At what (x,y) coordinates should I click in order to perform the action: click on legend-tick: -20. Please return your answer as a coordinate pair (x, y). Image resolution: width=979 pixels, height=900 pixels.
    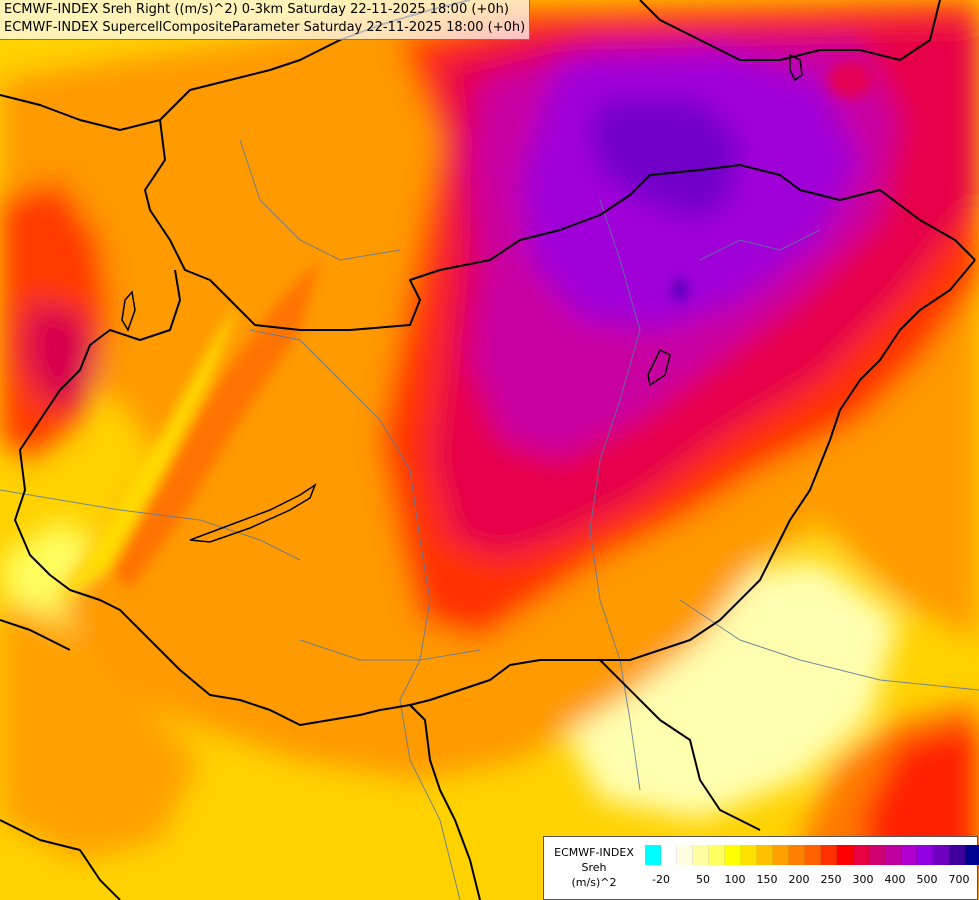
    Looking at the image, I should click on (661, 879).